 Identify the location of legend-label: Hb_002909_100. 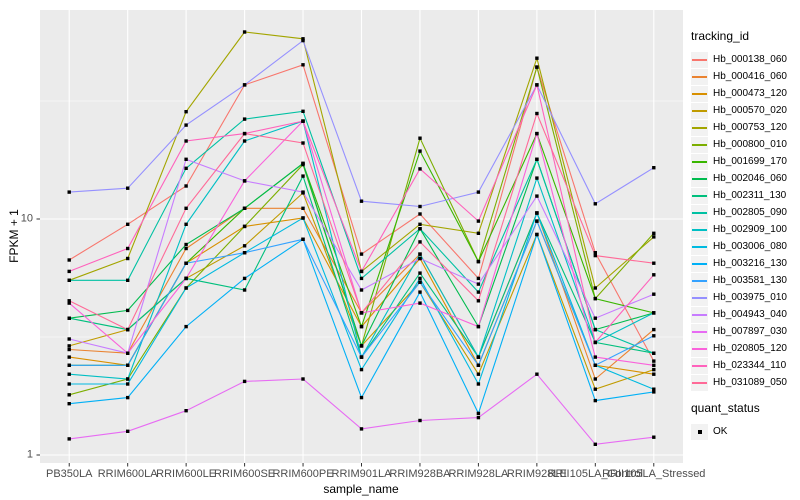
(750, 229).